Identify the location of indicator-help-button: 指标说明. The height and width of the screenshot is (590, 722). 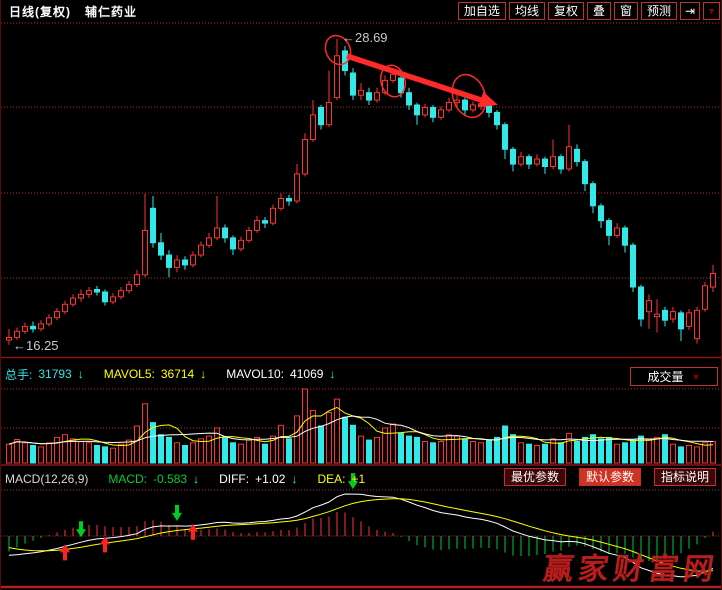
(684, 477).